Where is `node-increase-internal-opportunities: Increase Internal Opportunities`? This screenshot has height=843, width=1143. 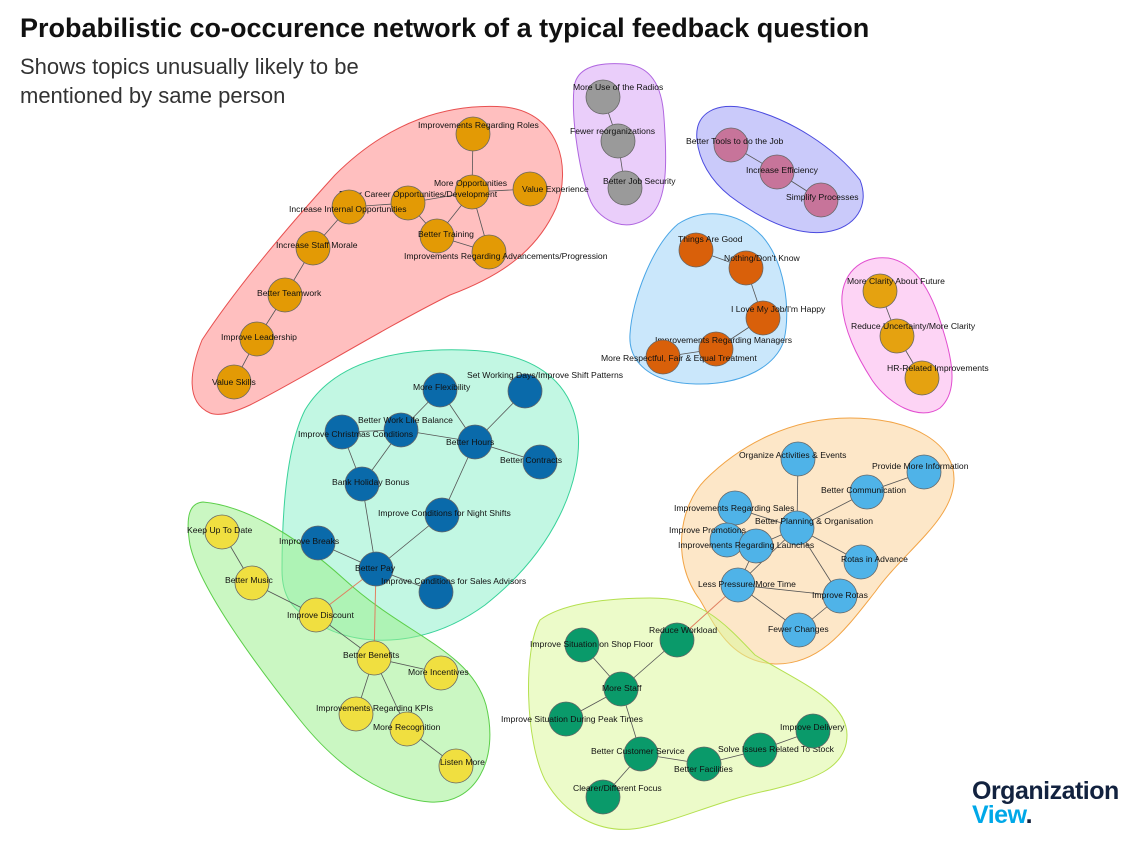
node-increase-internal-opportunities: Increase Internal Opportunities is located at coordinates (348, 207).